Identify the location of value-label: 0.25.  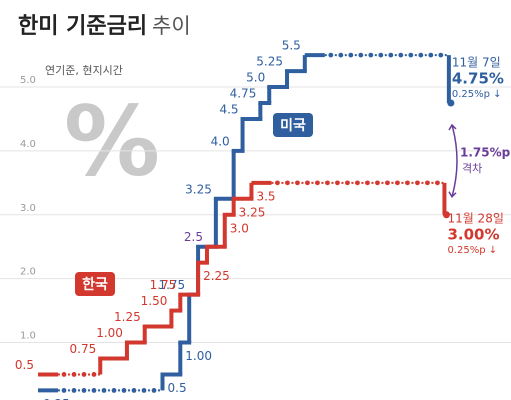
(56, 398).